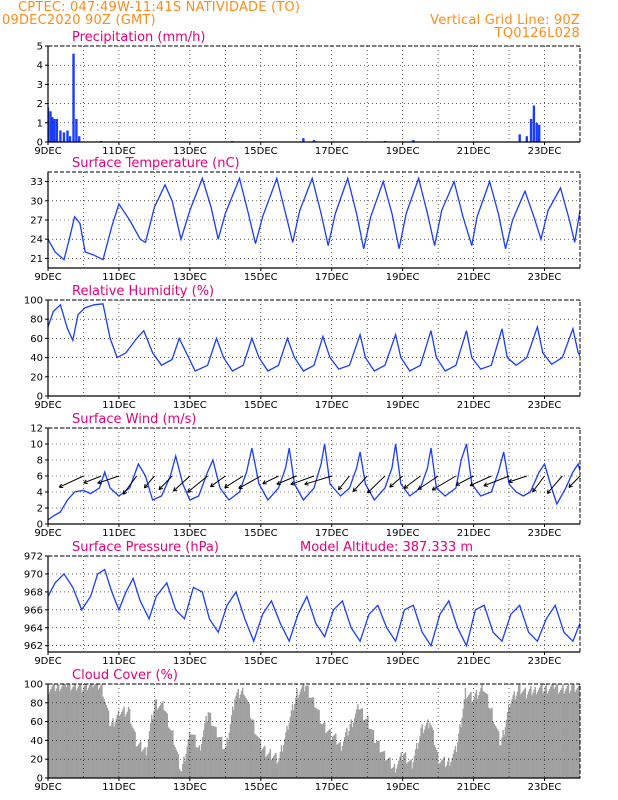 The image size is (618, 800). What do you see at coordinates (36, 445) in the screenshot?
I see `ytick-label: 10` at bounding box center [36, 445].